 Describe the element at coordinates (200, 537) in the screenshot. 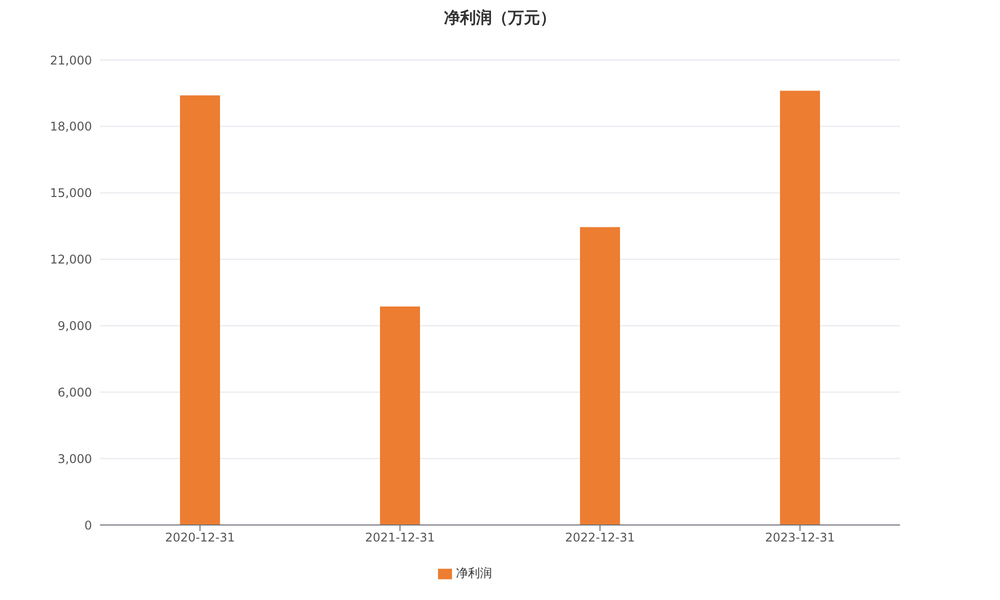

I see `x-tick-label: 2020-12-31` at that location.